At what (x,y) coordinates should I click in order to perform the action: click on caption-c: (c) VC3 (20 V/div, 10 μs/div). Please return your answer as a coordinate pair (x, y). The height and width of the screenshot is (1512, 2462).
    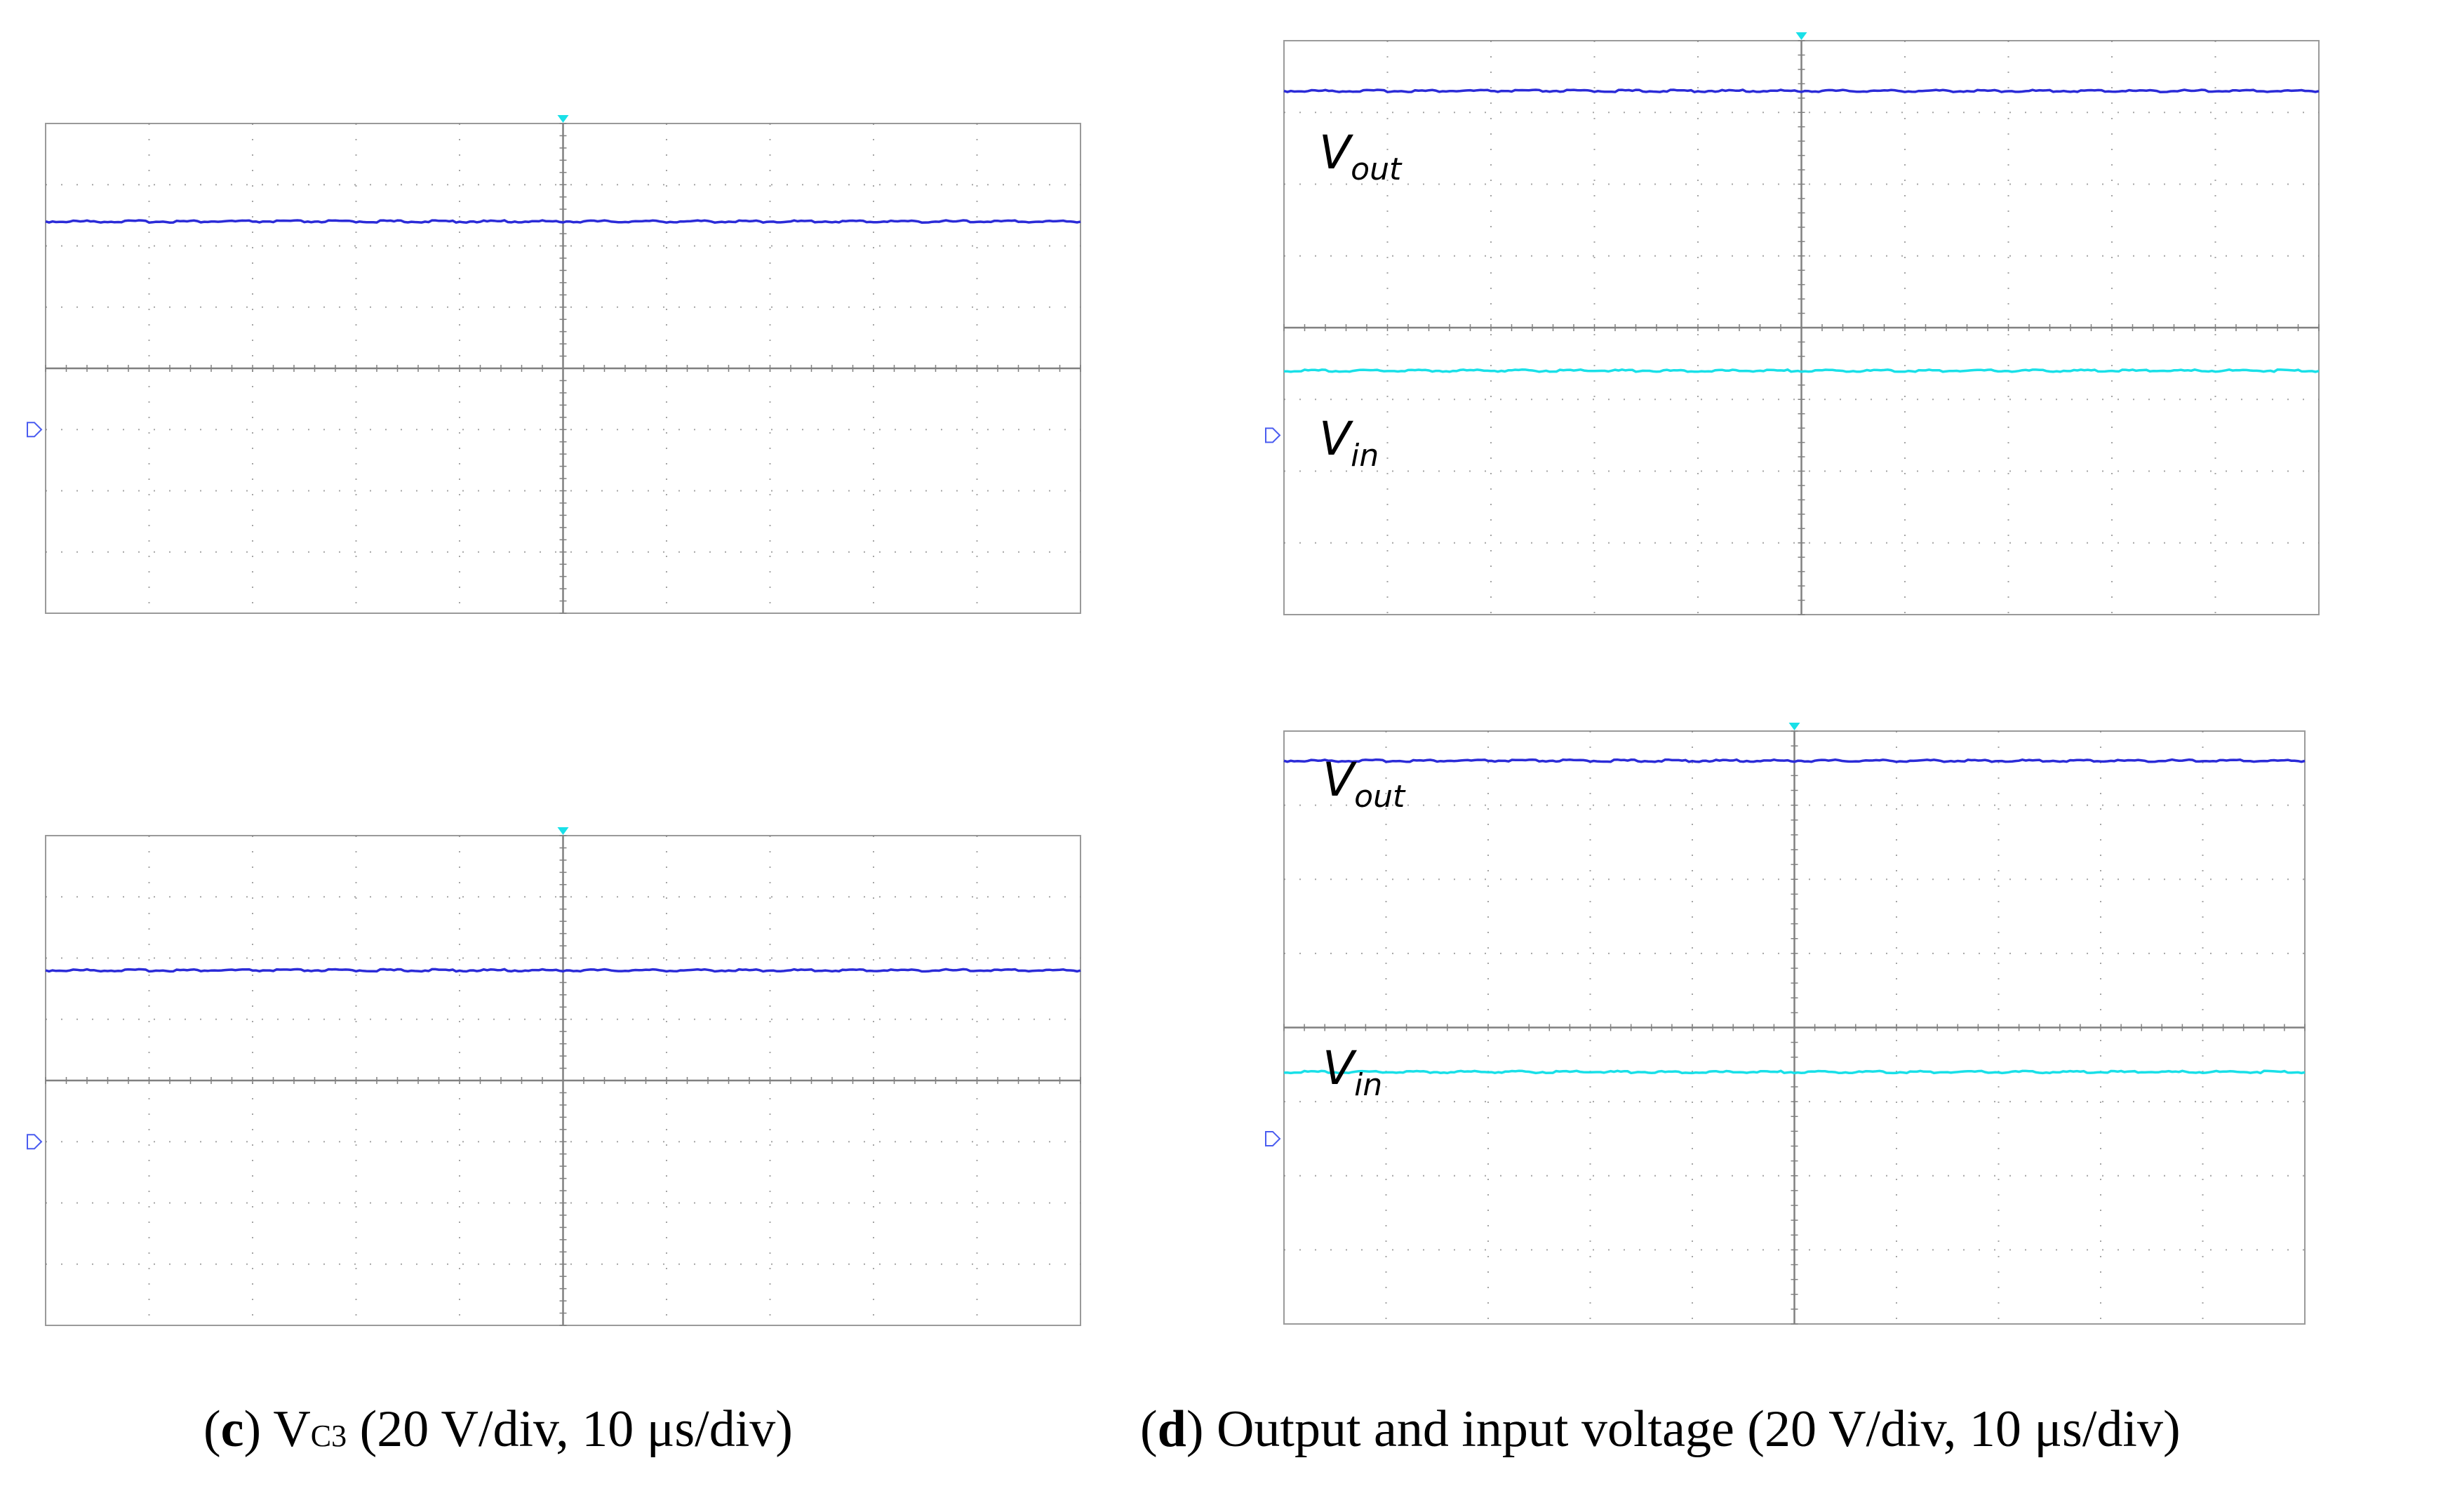
    Looking at the image, I should click on (498, 1429).